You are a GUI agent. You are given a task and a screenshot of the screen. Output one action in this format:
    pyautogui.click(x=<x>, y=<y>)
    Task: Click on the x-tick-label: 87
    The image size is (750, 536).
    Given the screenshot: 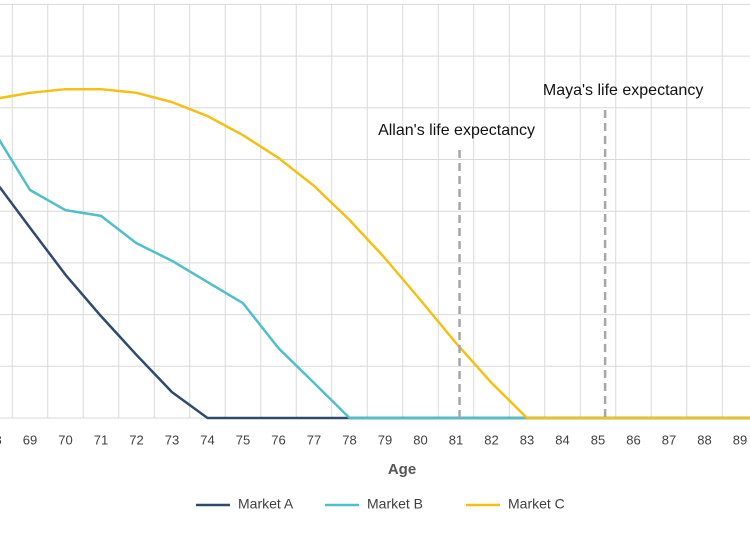 What is the action you would take?
    pyautogui.click(x=669, y=439)
    